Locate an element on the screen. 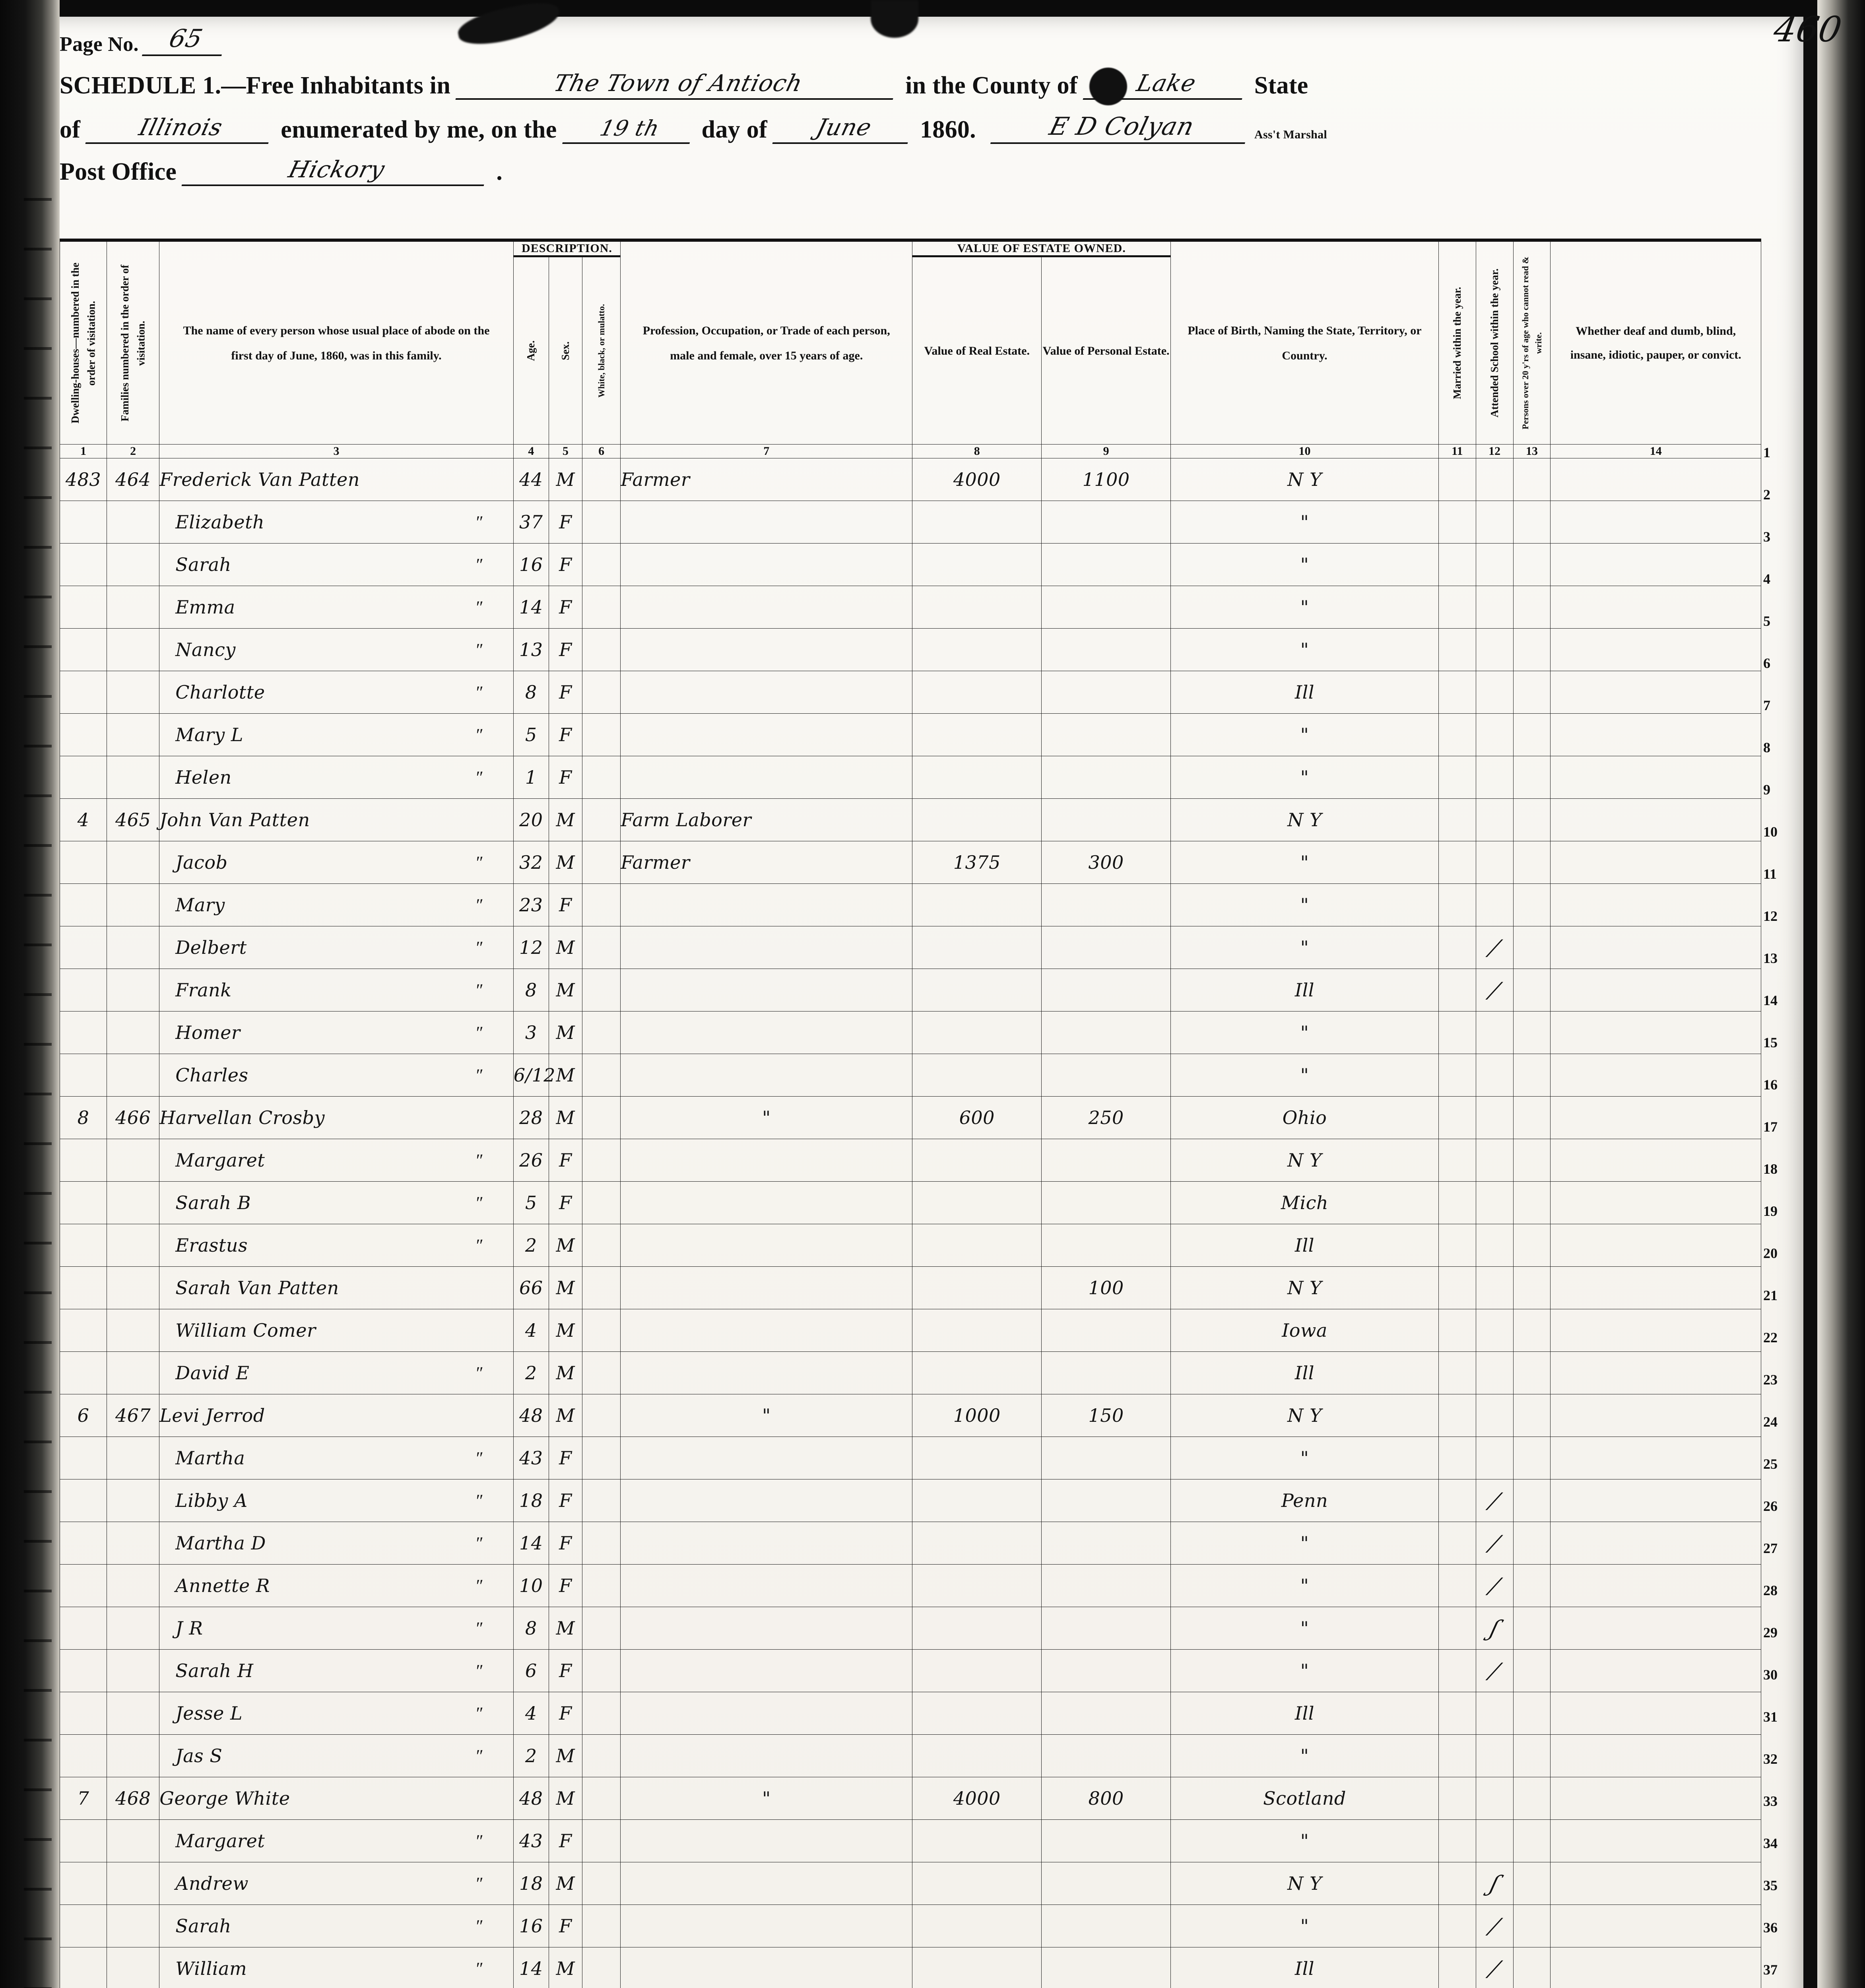 This screenshot has width=1865, height=1988. cell-person-name: Elizabeth " is located at coordinates (337, 522).